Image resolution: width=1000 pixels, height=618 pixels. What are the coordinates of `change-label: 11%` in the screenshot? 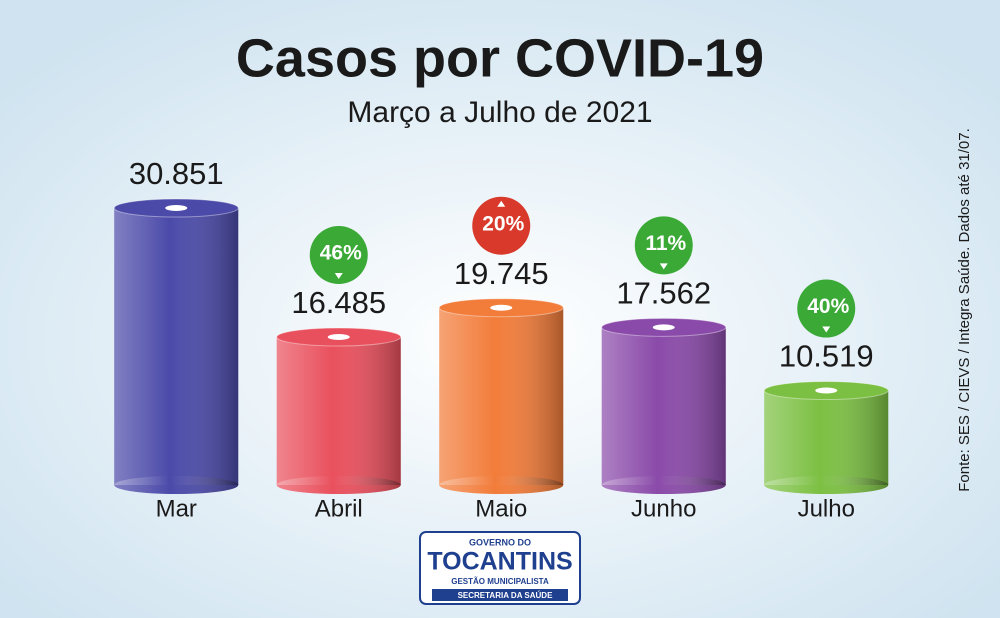 It's located at (665, 243).